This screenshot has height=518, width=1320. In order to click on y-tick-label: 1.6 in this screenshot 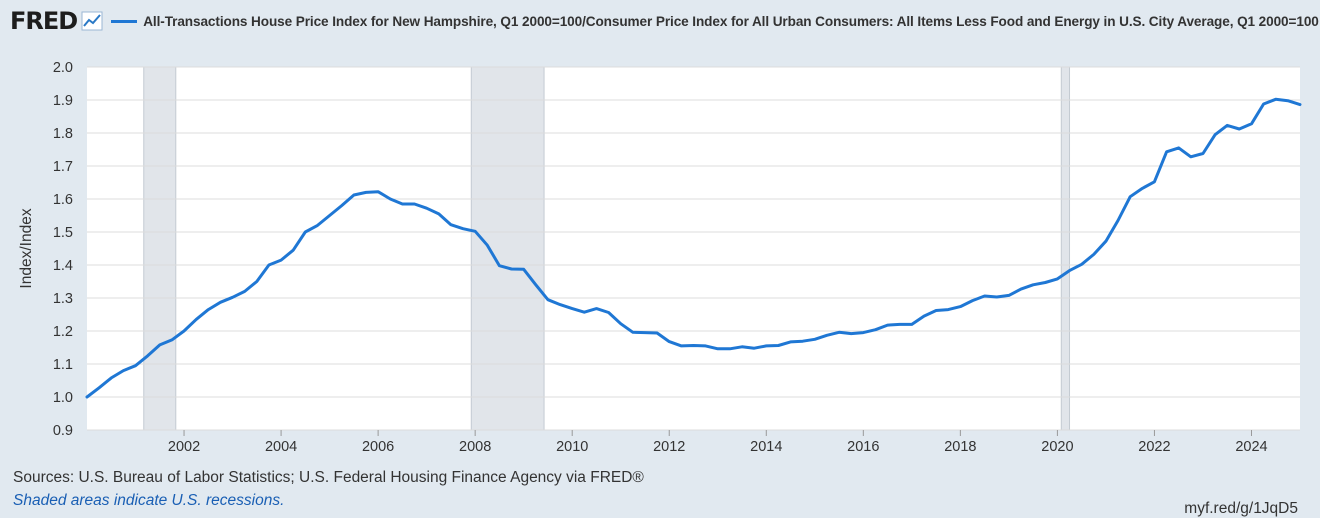, I will do `click(63, 200)`.